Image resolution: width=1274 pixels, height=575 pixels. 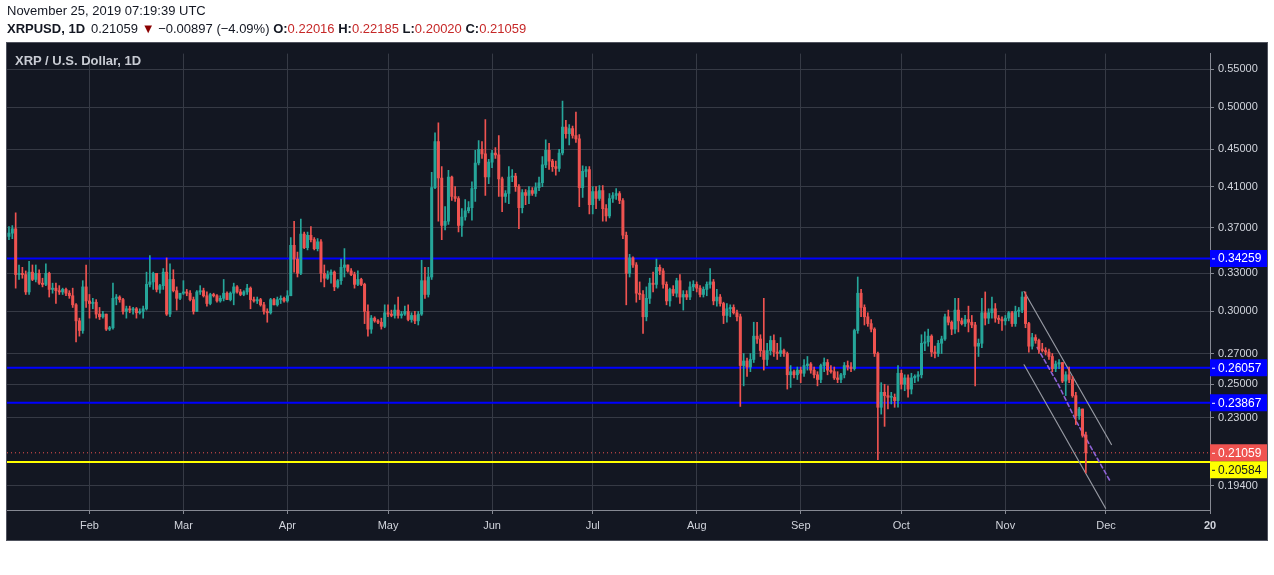 What do you see at coordinates (106, 10) in the screenshot?
I see `text: November 25, 2019 07:19:39 UTC` at bounding box center [106, 10].